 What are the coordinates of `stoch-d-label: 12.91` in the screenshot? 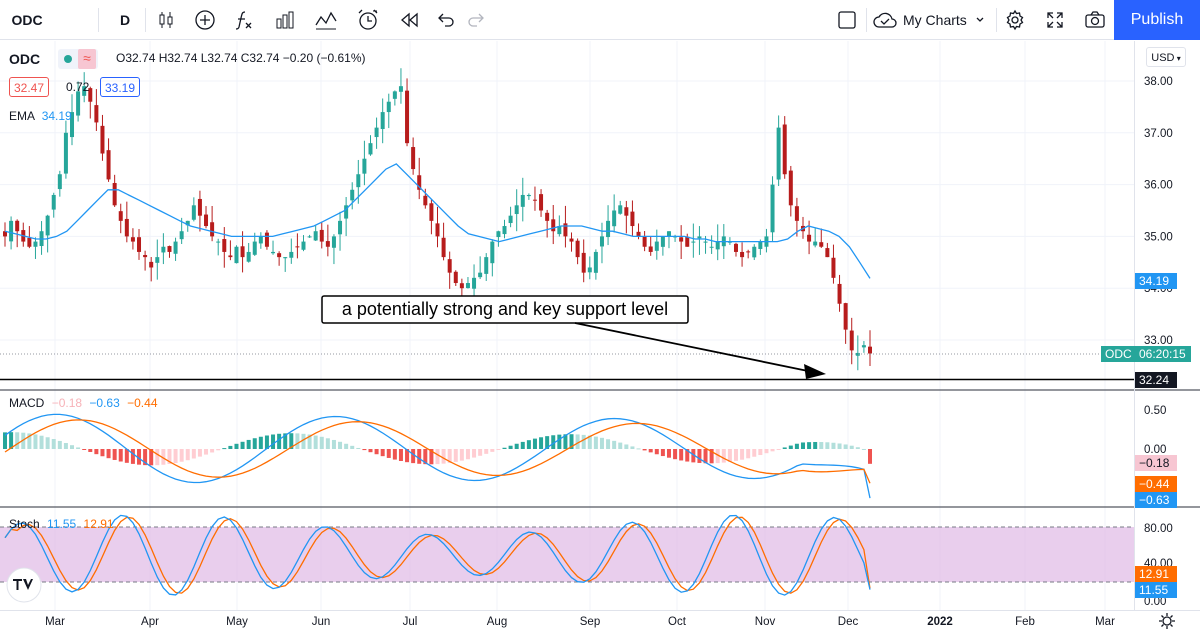 It's located at (1156, 574).